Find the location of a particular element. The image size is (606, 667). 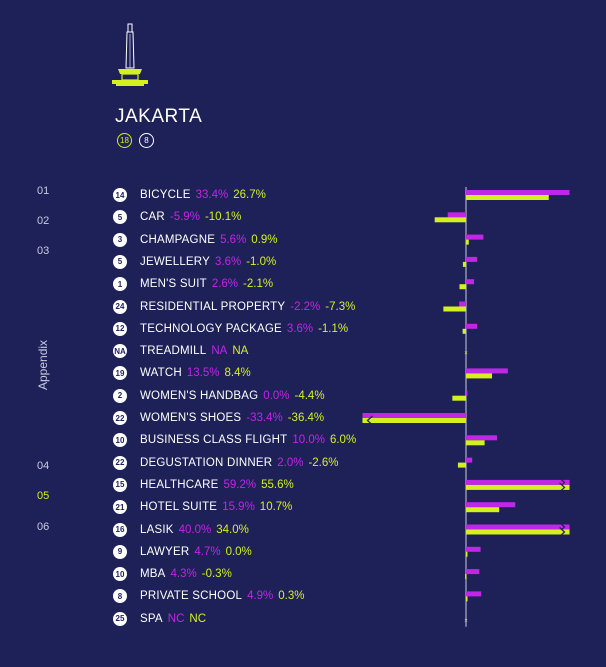

rank-badge: 3 is located at coordinates (120, 239).